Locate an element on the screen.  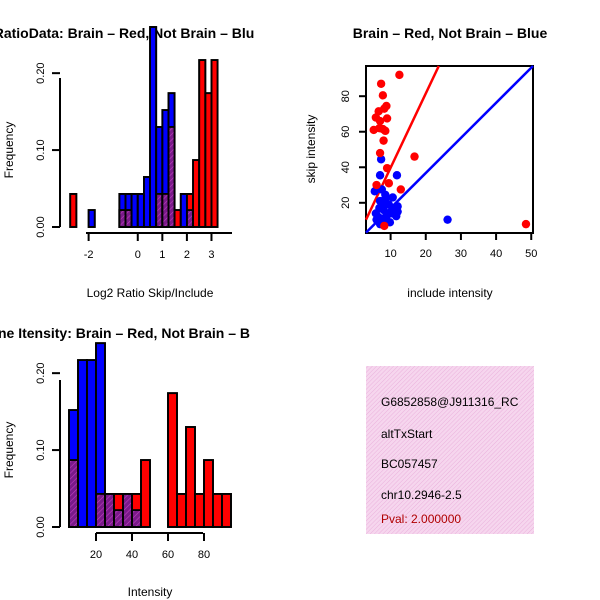
y-tick-label: 20 is located at coordinates (346, 203).